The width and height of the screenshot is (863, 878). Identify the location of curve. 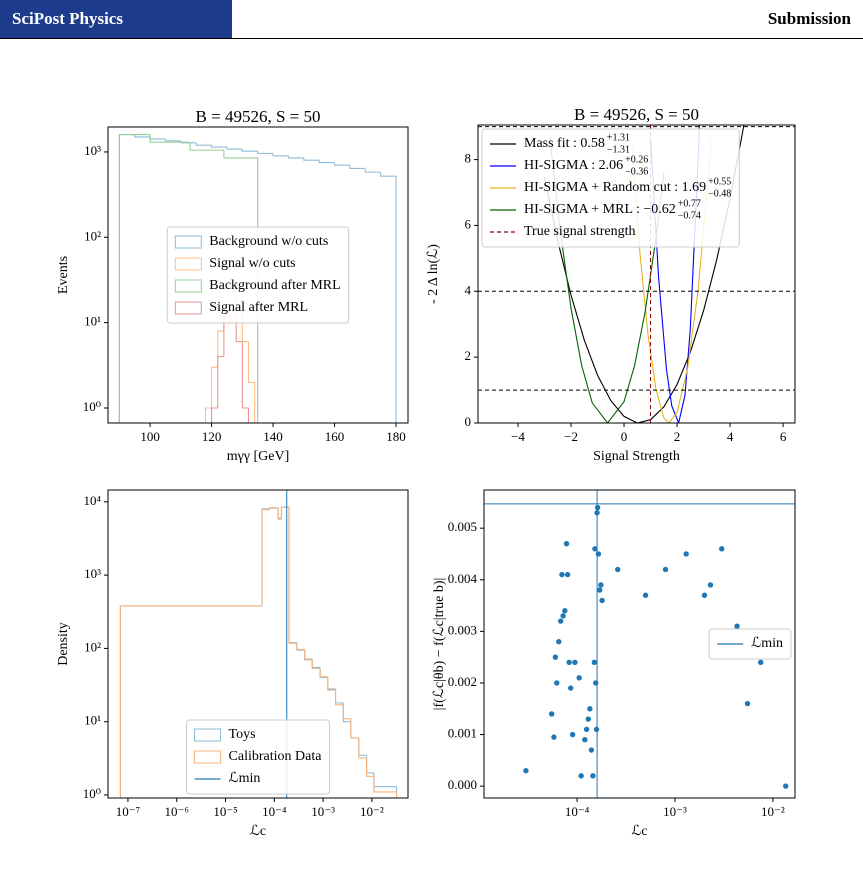
(672, 281).